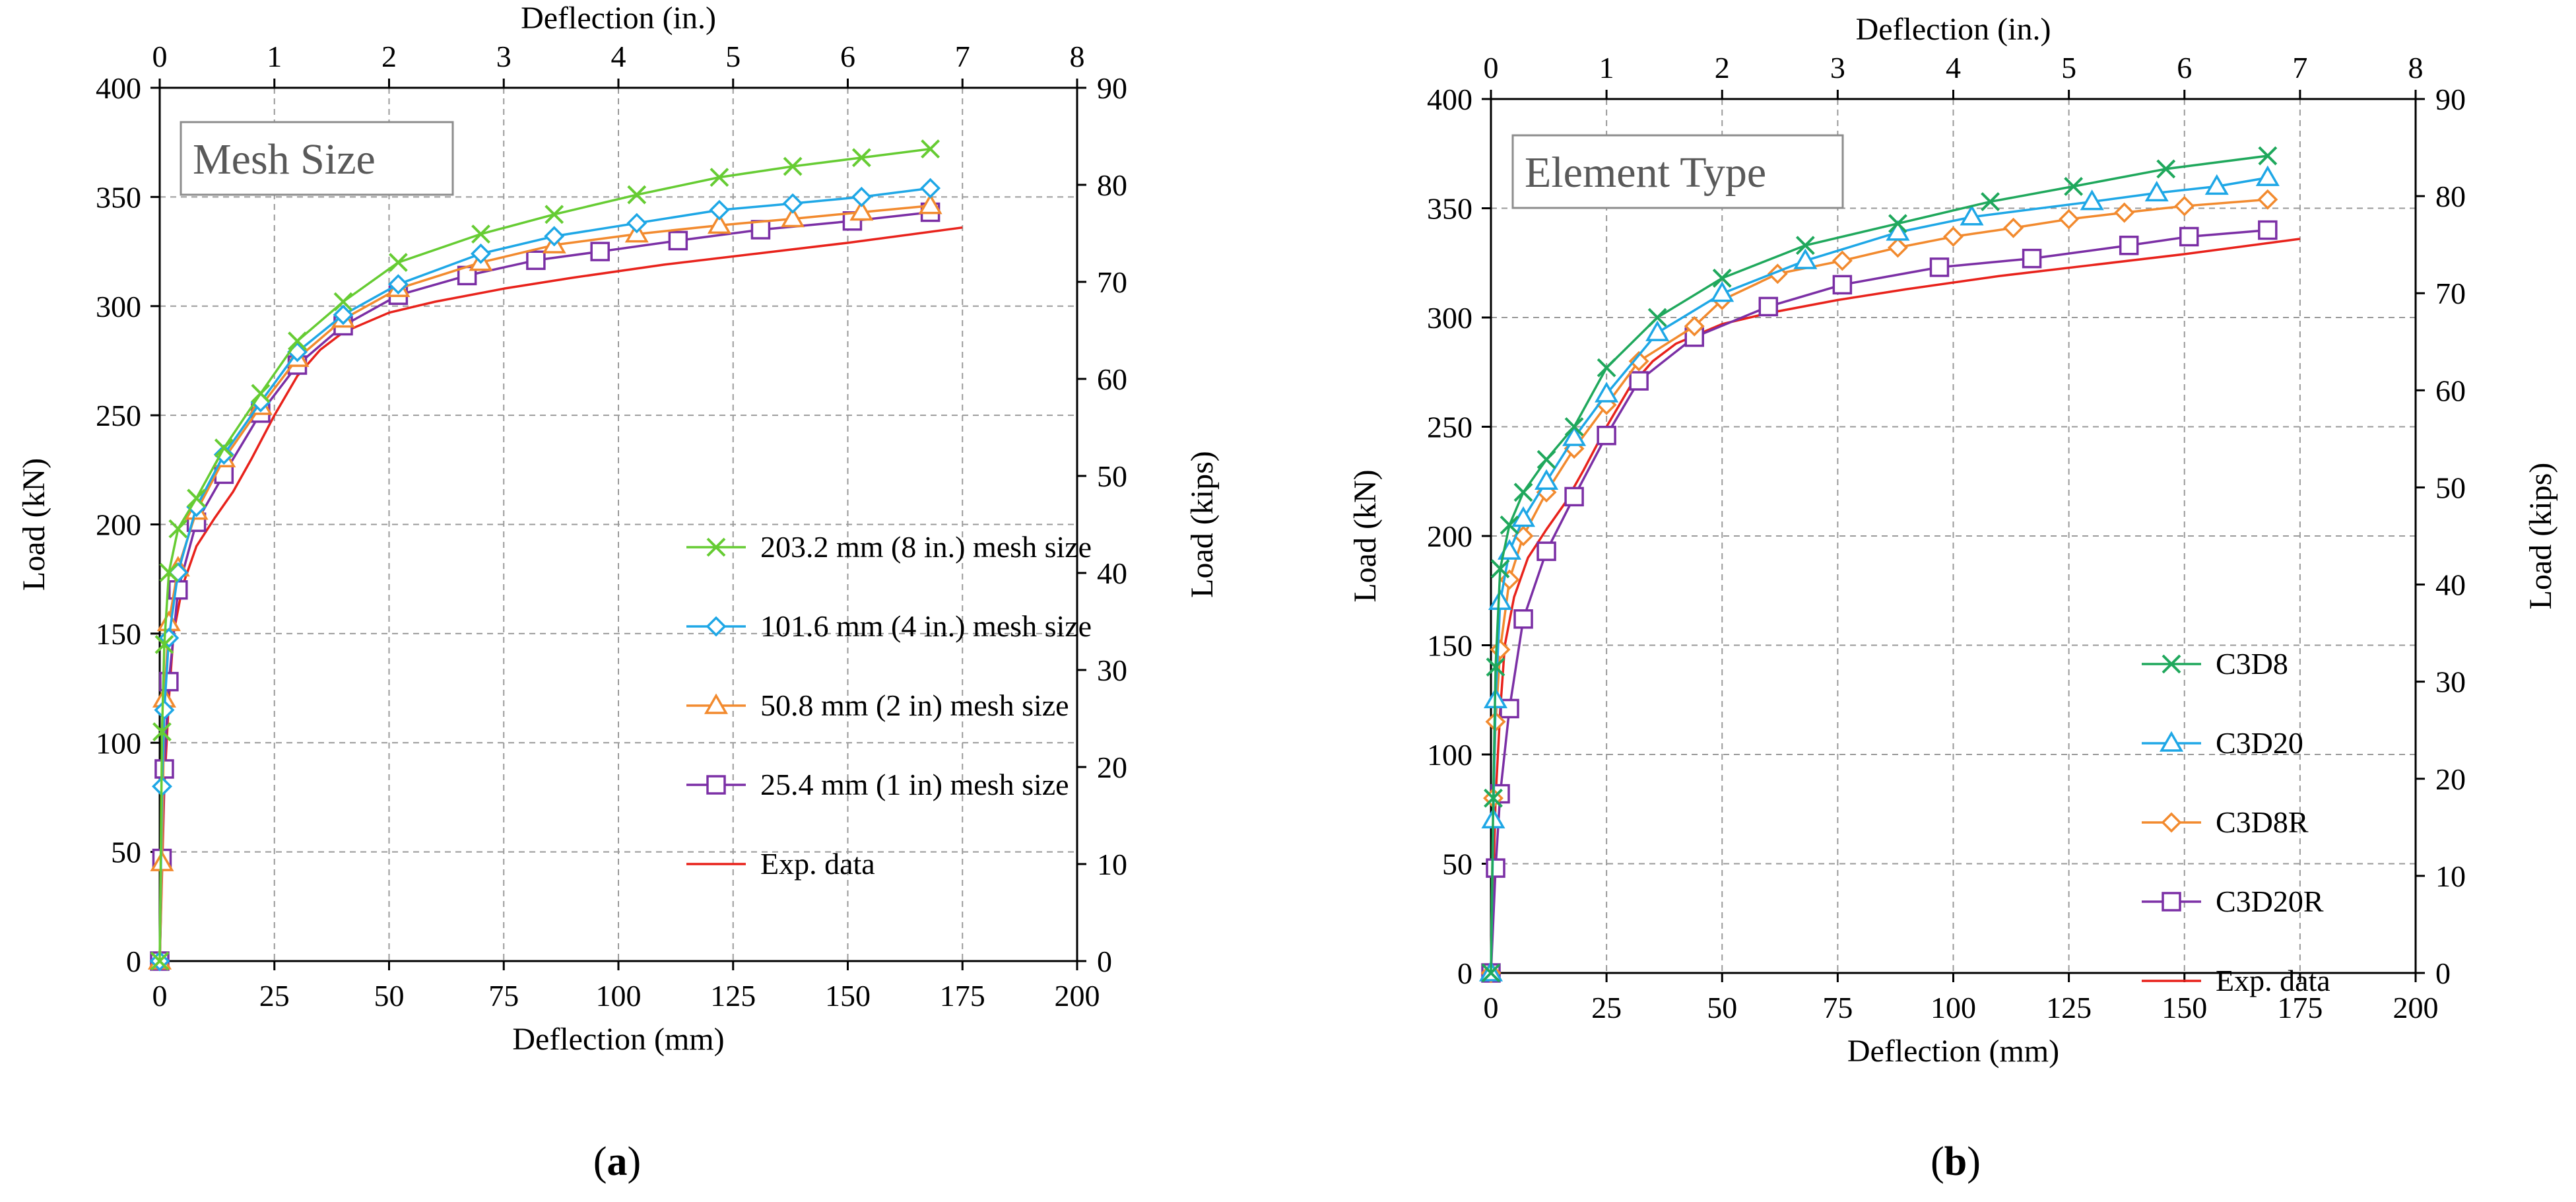  I want to click on y-tick-label: 200, so click(1449, 536).